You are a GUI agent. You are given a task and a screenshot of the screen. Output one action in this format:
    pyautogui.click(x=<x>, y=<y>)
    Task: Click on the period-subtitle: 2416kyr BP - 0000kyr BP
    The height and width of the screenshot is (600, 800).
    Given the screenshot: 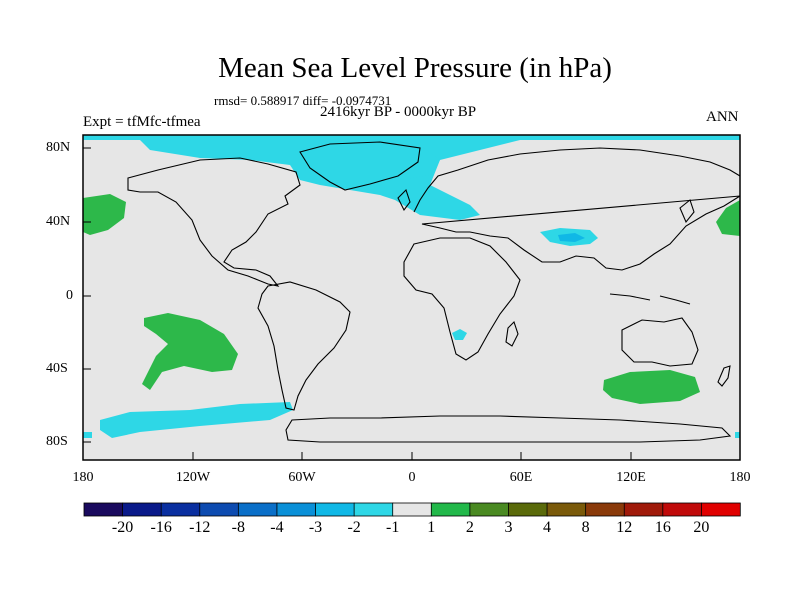 What is the action you would take?
    pyautogui.click(x=398, y=112)
    